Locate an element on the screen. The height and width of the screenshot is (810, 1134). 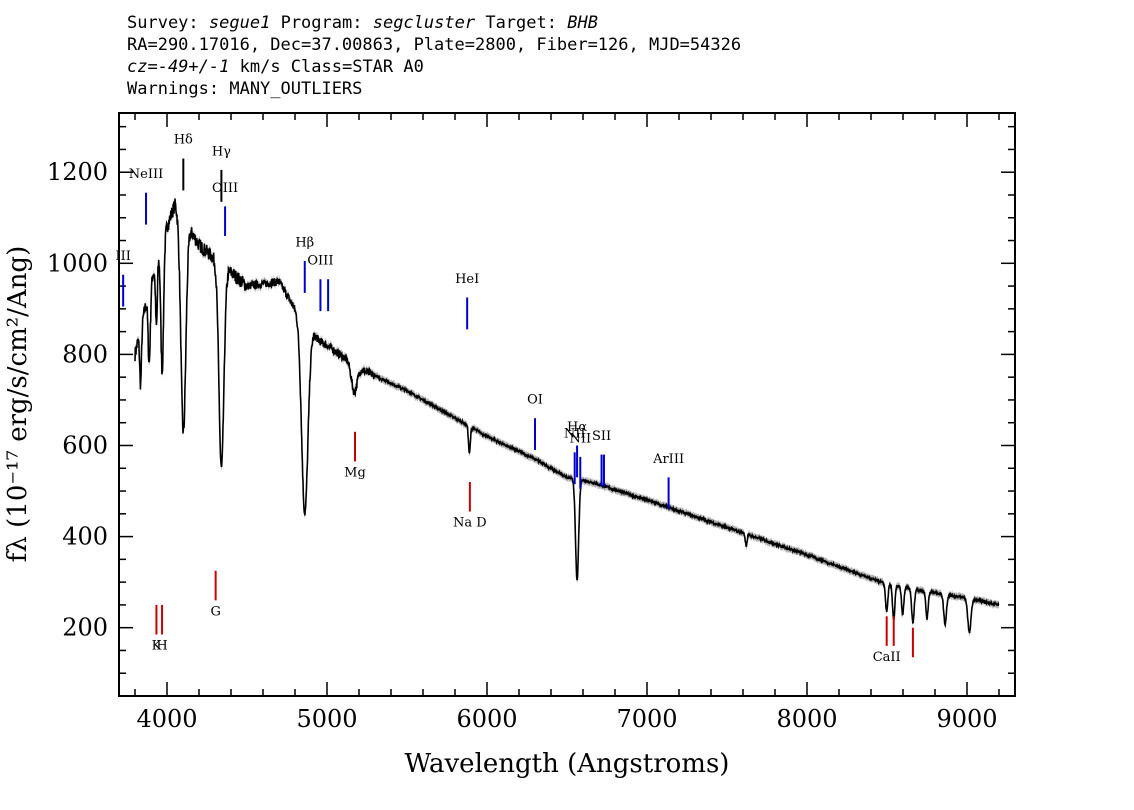
x-tick-label: 8000 is located at coordinates (806, 719).